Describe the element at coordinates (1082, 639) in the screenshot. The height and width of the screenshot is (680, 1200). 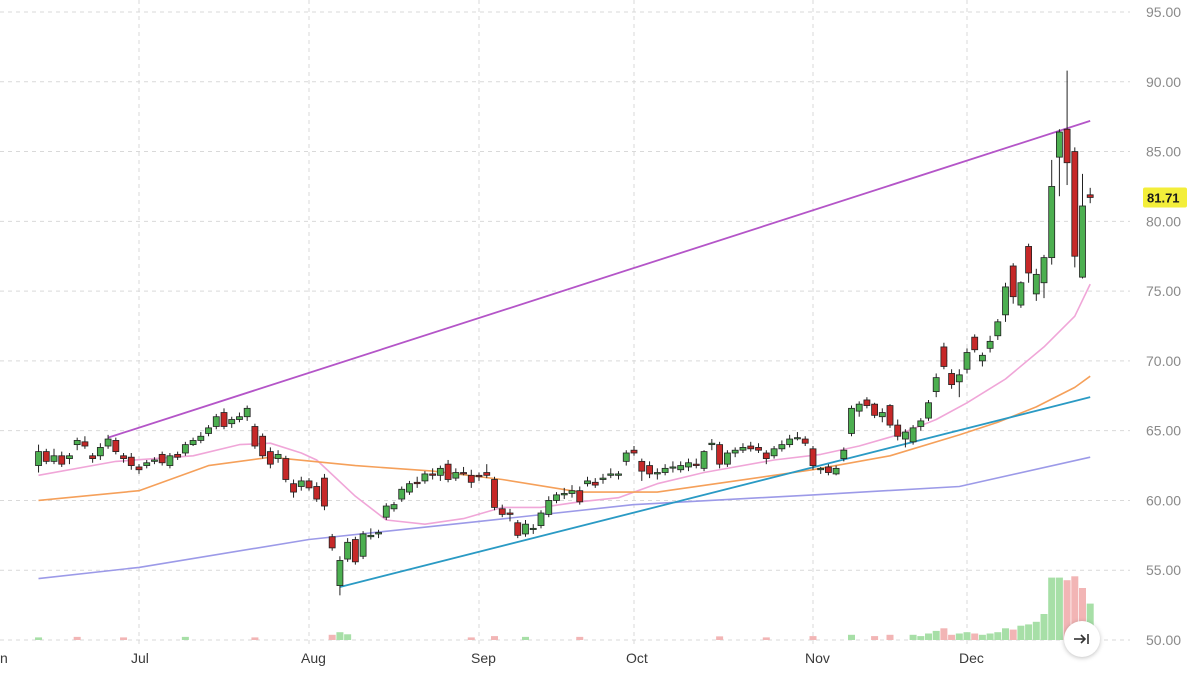
I see `scroll-to-latest-button` at that location.